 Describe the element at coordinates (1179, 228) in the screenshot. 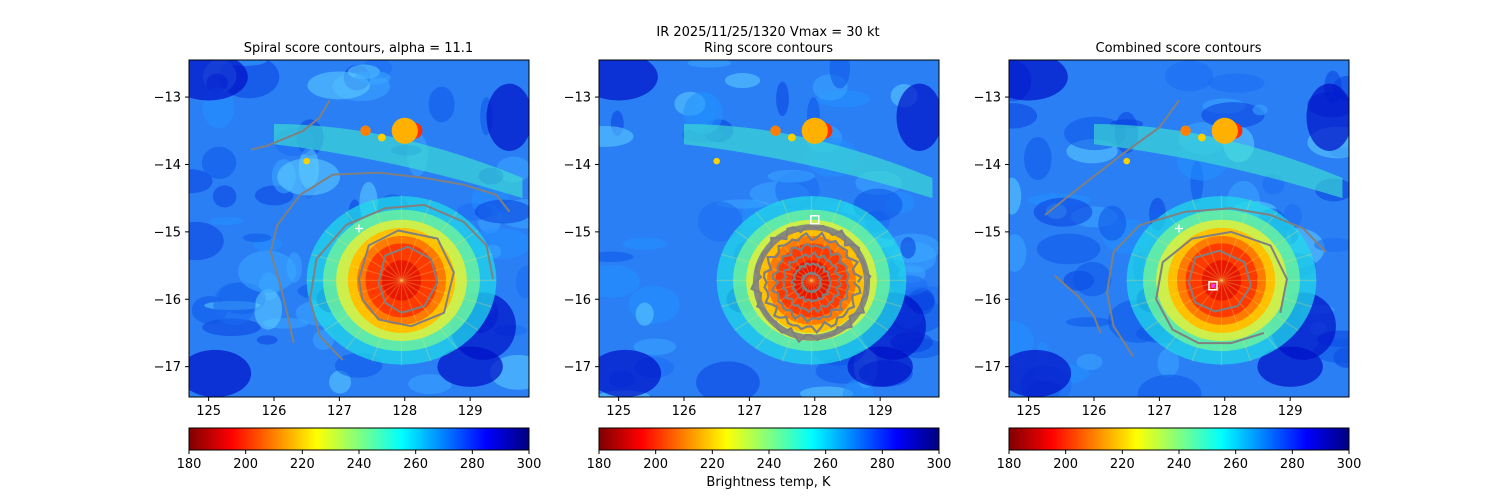

I see `first-guess-center` at that location.